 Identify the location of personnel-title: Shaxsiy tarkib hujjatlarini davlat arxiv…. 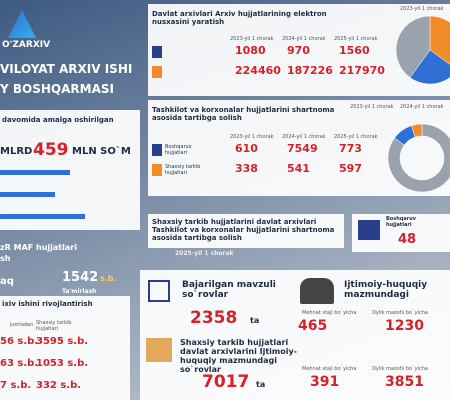
(243, 230).